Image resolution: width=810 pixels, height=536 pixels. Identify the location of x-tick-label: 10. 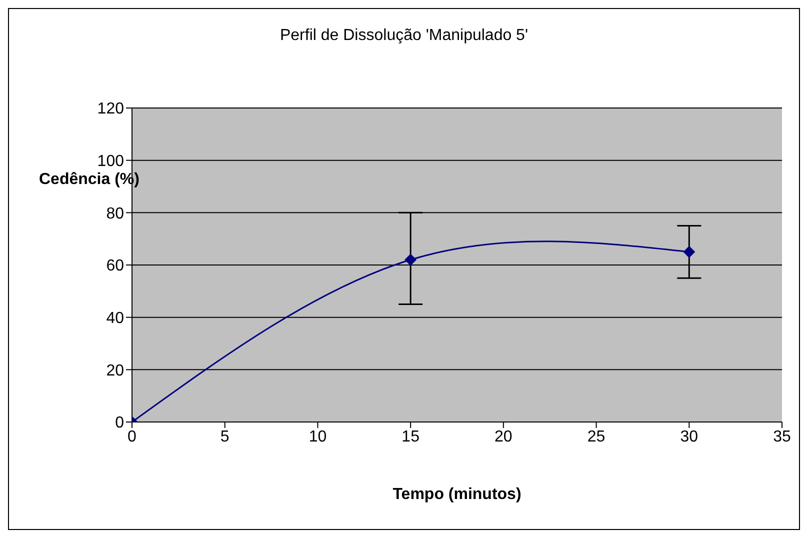
(317, 437).